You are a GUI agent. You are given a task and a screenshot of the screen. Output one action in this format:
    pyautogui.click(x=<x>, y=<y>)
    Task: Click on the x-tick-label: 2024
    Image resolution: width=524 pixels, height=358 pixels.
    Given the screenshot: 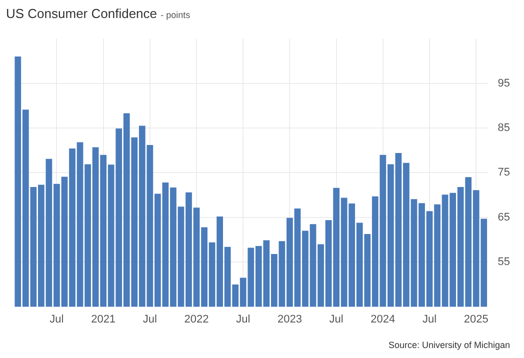 What is the action you would take?
    pyautogui.click(x=383, y=319)
    